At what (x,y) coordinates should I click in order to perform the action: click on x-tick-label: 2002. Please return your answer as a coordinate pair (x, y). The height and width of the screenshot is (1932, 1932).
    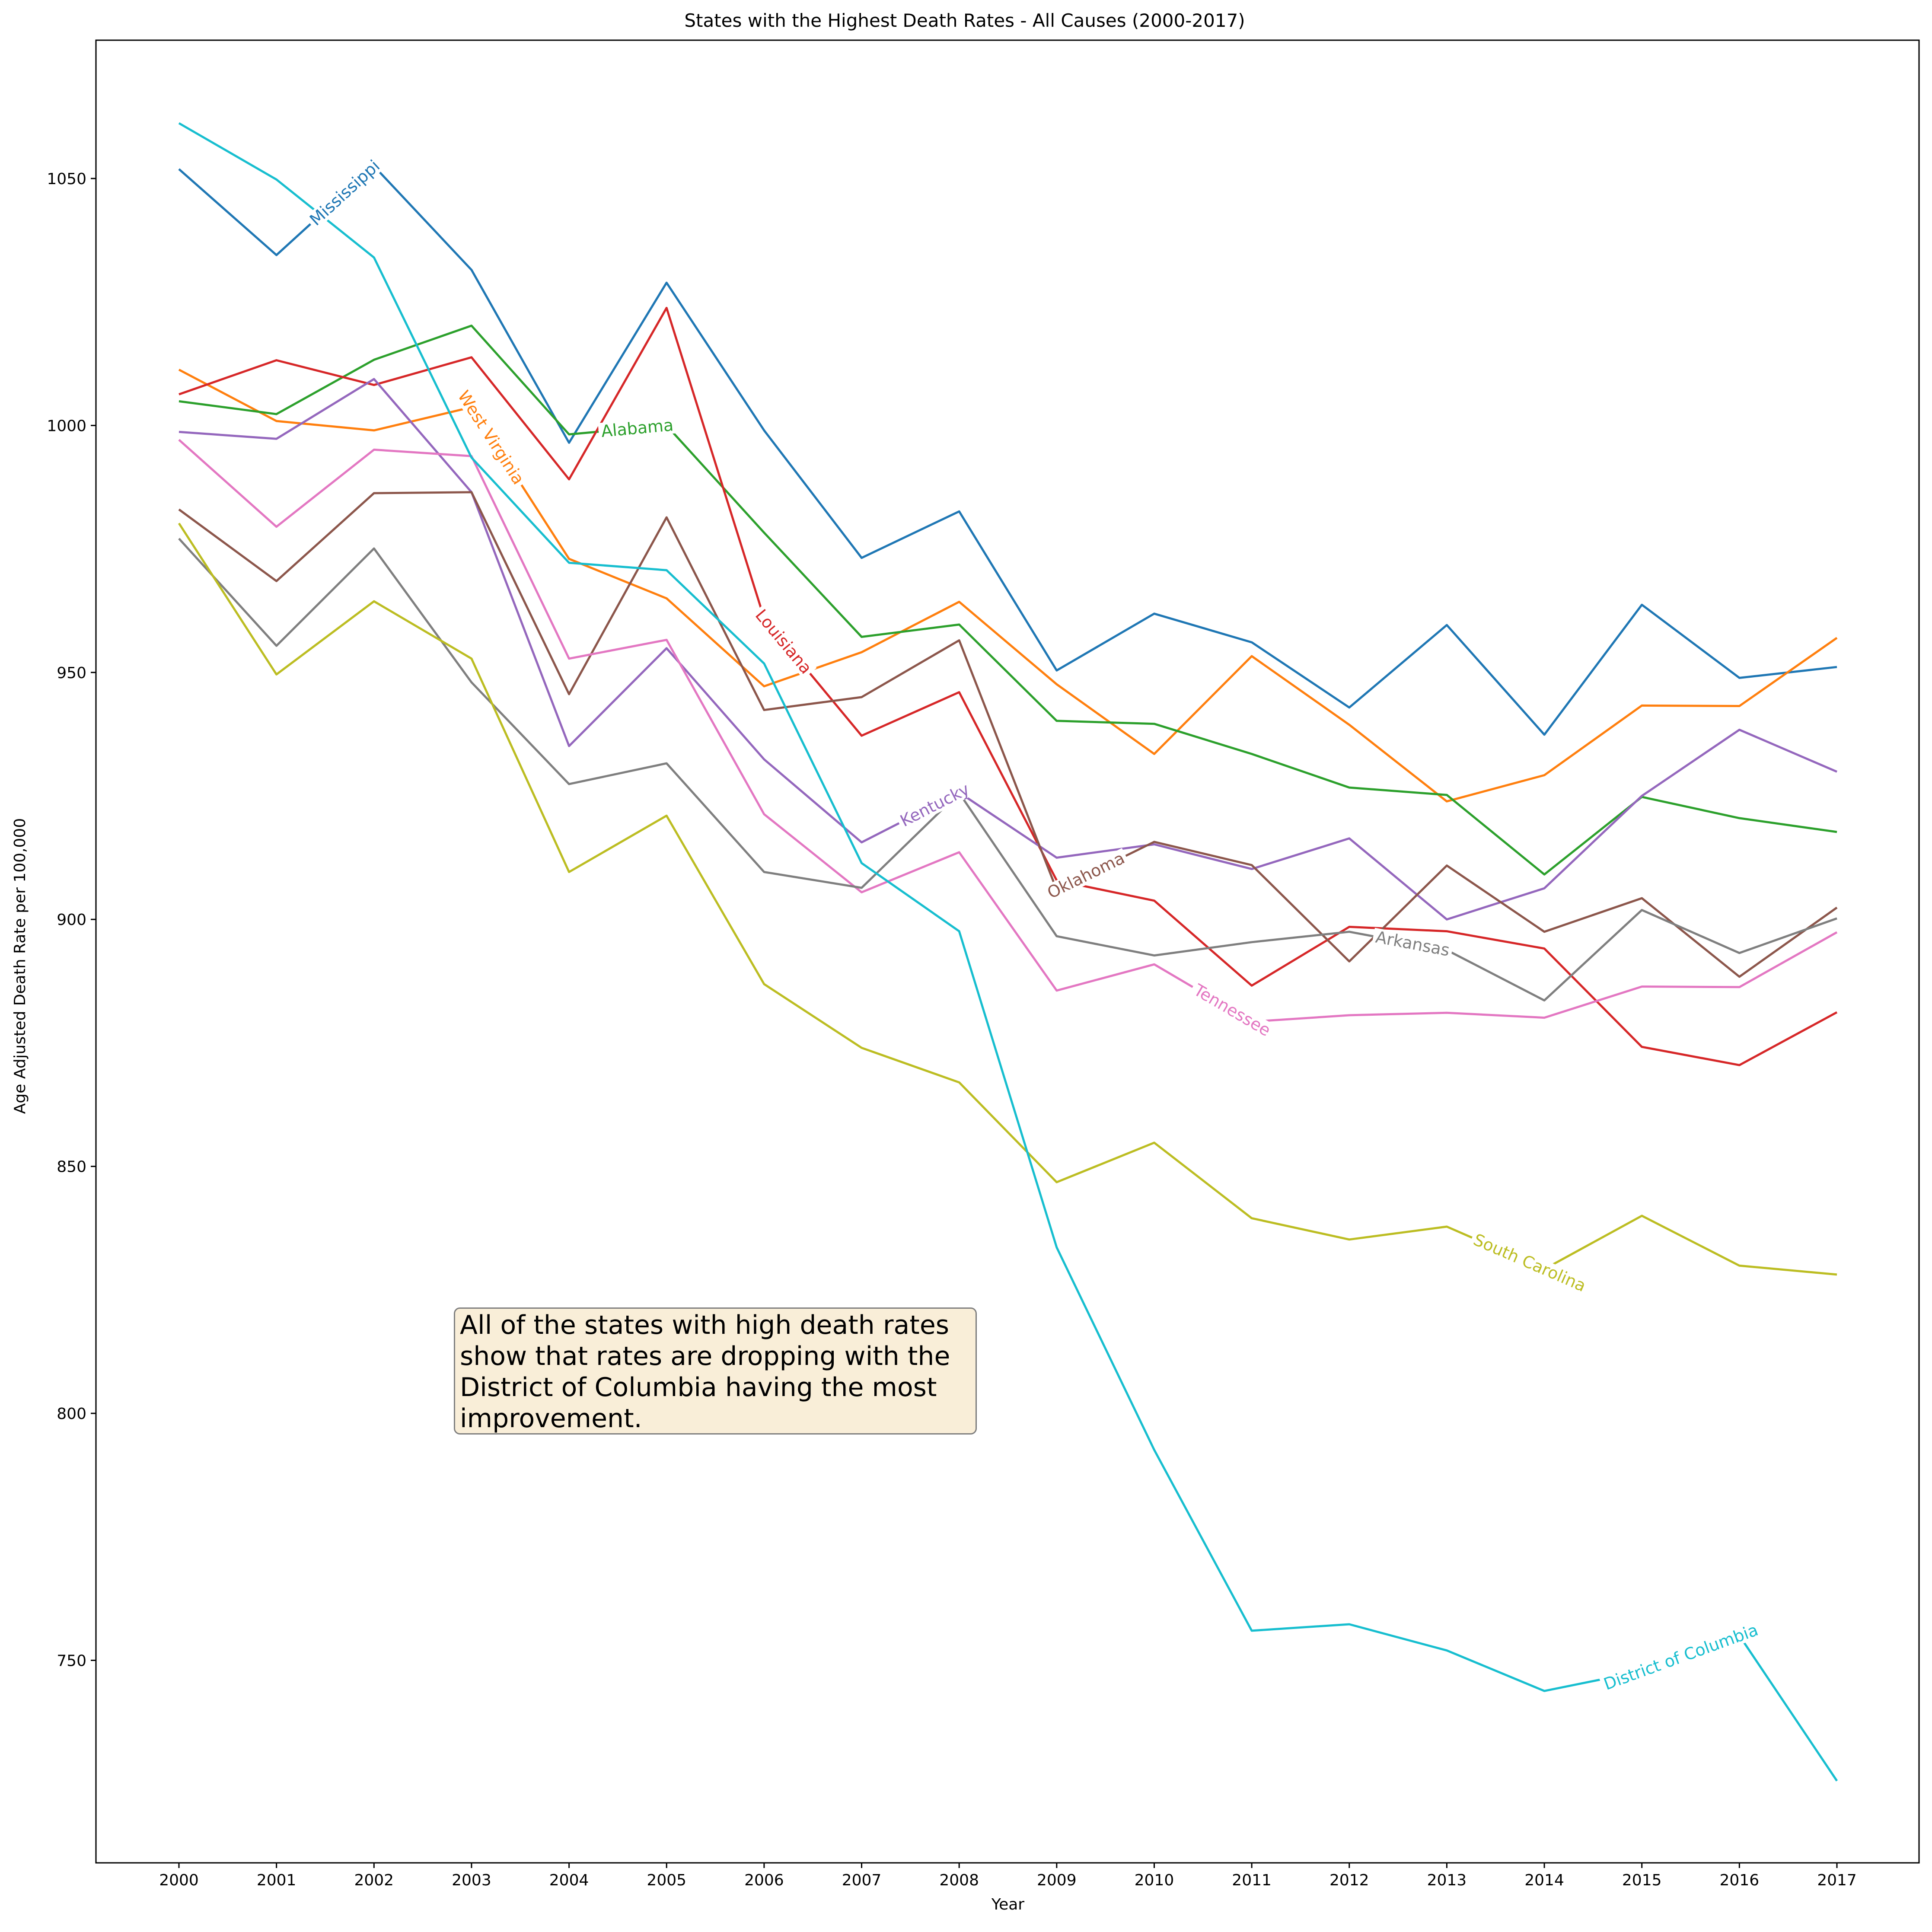
    Looking at the image, I should click on (374, 1880).